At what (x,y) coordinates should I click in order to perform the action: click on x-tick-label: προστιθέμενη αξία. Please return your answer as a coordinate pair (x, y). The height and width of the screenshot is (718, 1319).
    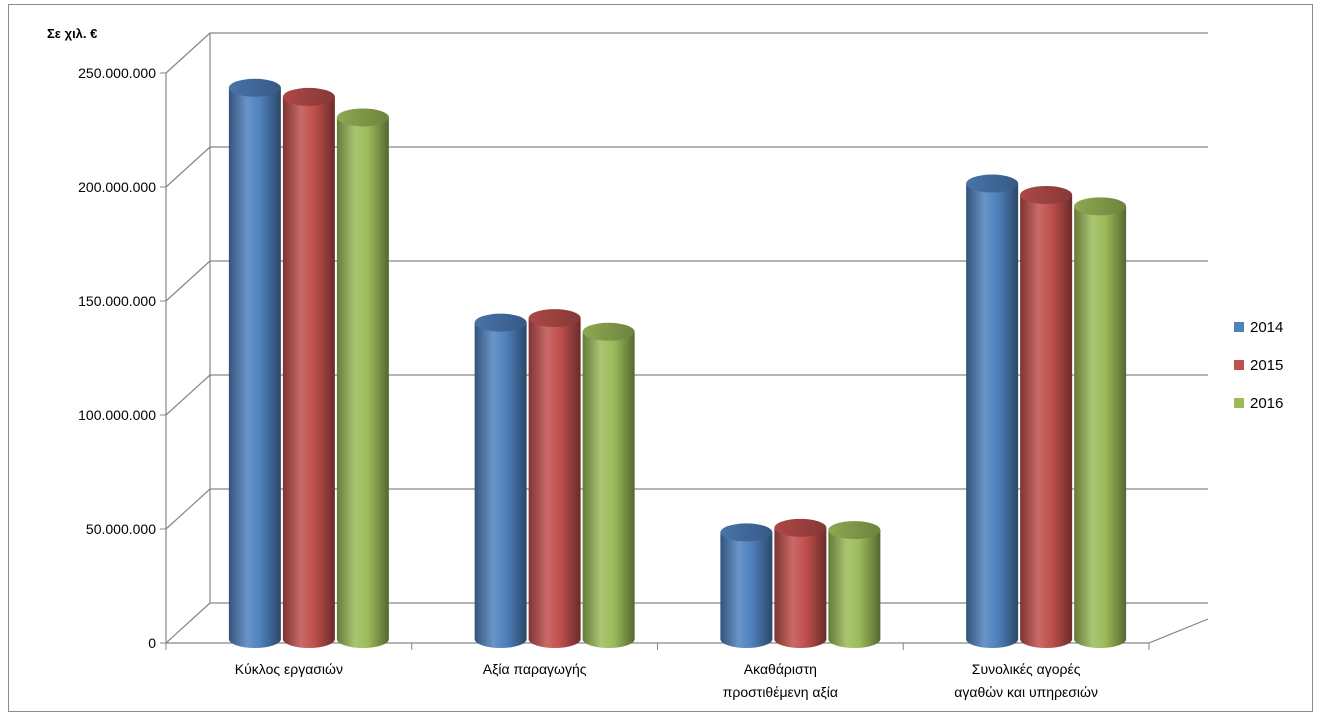
    Looking at the image, I should click on (780, 692).